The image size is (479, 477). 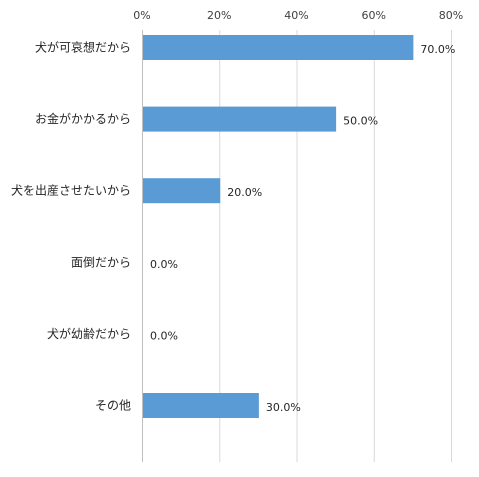 I want to click on category-label: 面倒だから, so click(x=101, y=262).